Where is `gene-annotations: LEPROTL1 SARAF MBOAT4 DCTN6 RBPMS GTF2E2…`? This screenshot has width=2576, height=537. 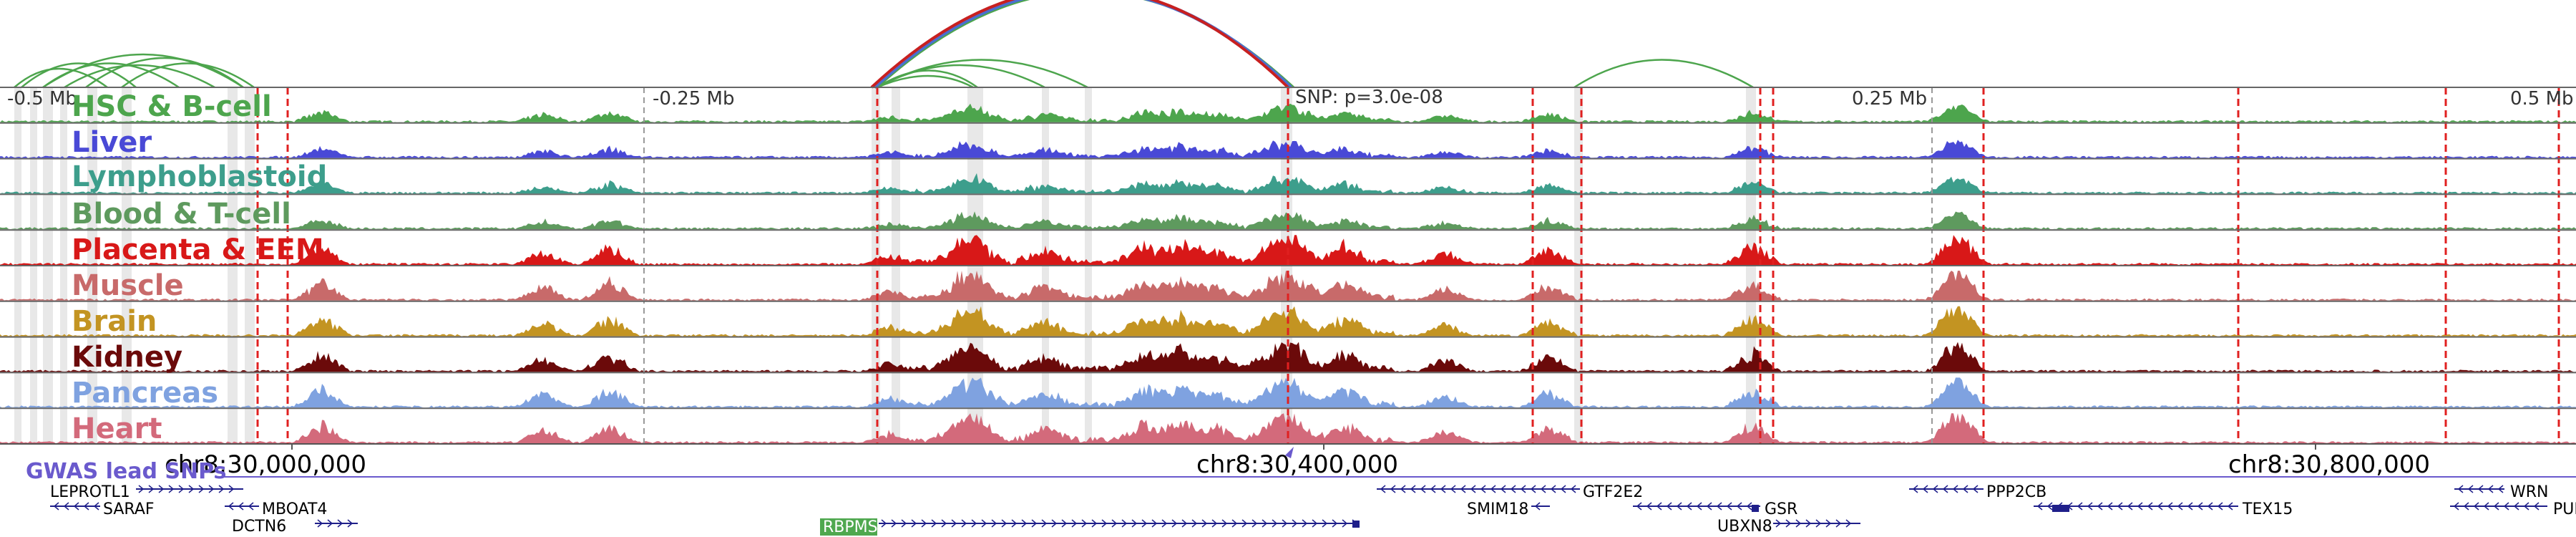
gene-annotations: LEPROTL1 SARAF MBOAT4 DCTN6 RBPMS GTF2E2… is located at coordinates (1313, 509).